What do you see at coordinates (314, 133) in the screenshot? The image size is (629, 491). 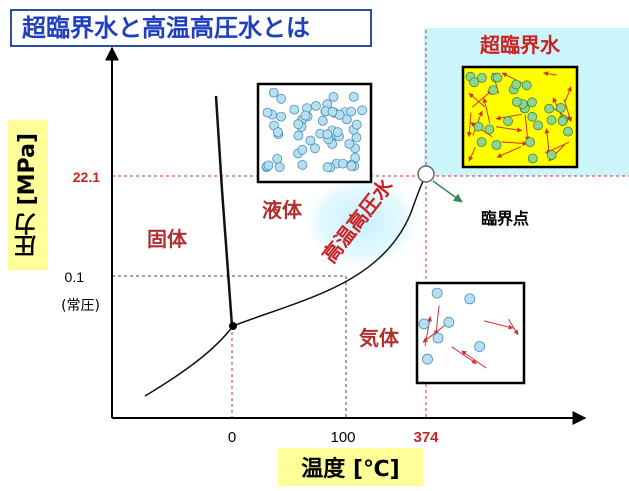 I see `liquid-molecule-box` at bounding box center [314, 133].